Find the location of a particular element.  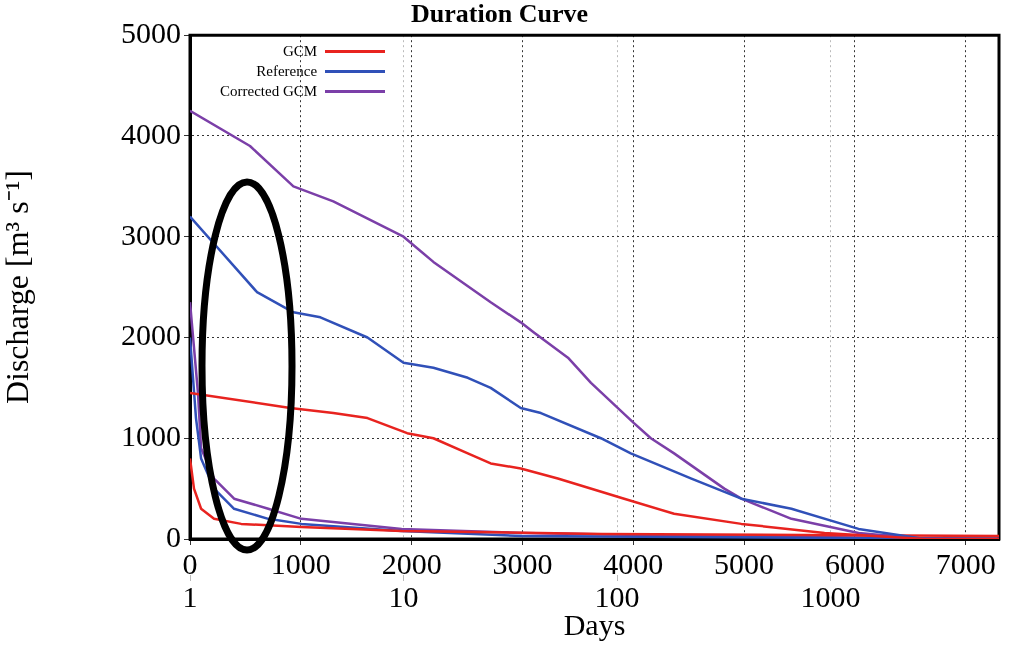

x-tick-label: 4000 is located at coordinates (633, 563).